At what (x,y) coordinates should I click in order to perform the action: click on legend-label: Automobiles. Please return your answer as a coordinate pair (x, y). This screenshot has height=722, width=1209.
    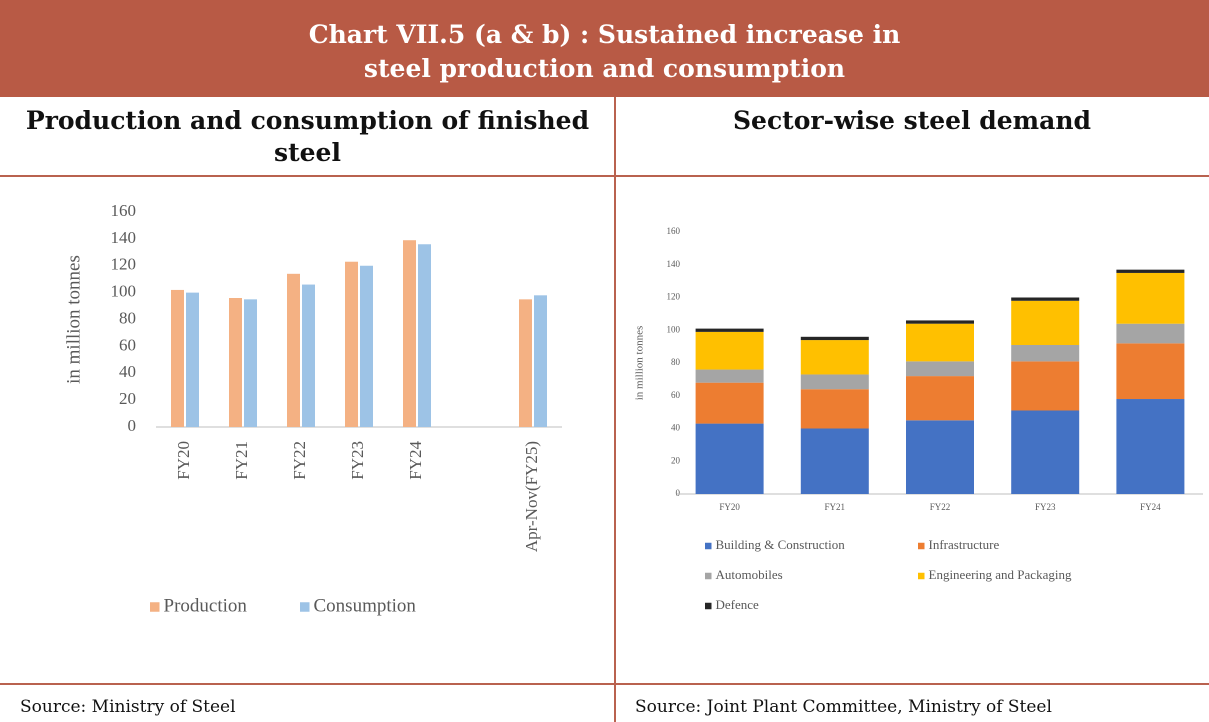
    Looking at the image, I should click on (749, 574).